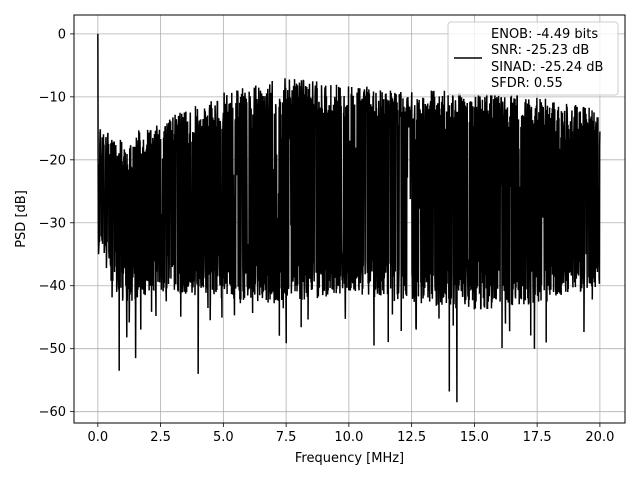 This screenshot has width=640, height=480. What do you see at coordinates (52, 286) in the screenshot?
I see `y-tick-label: −40` at bounding box center [52, 286].